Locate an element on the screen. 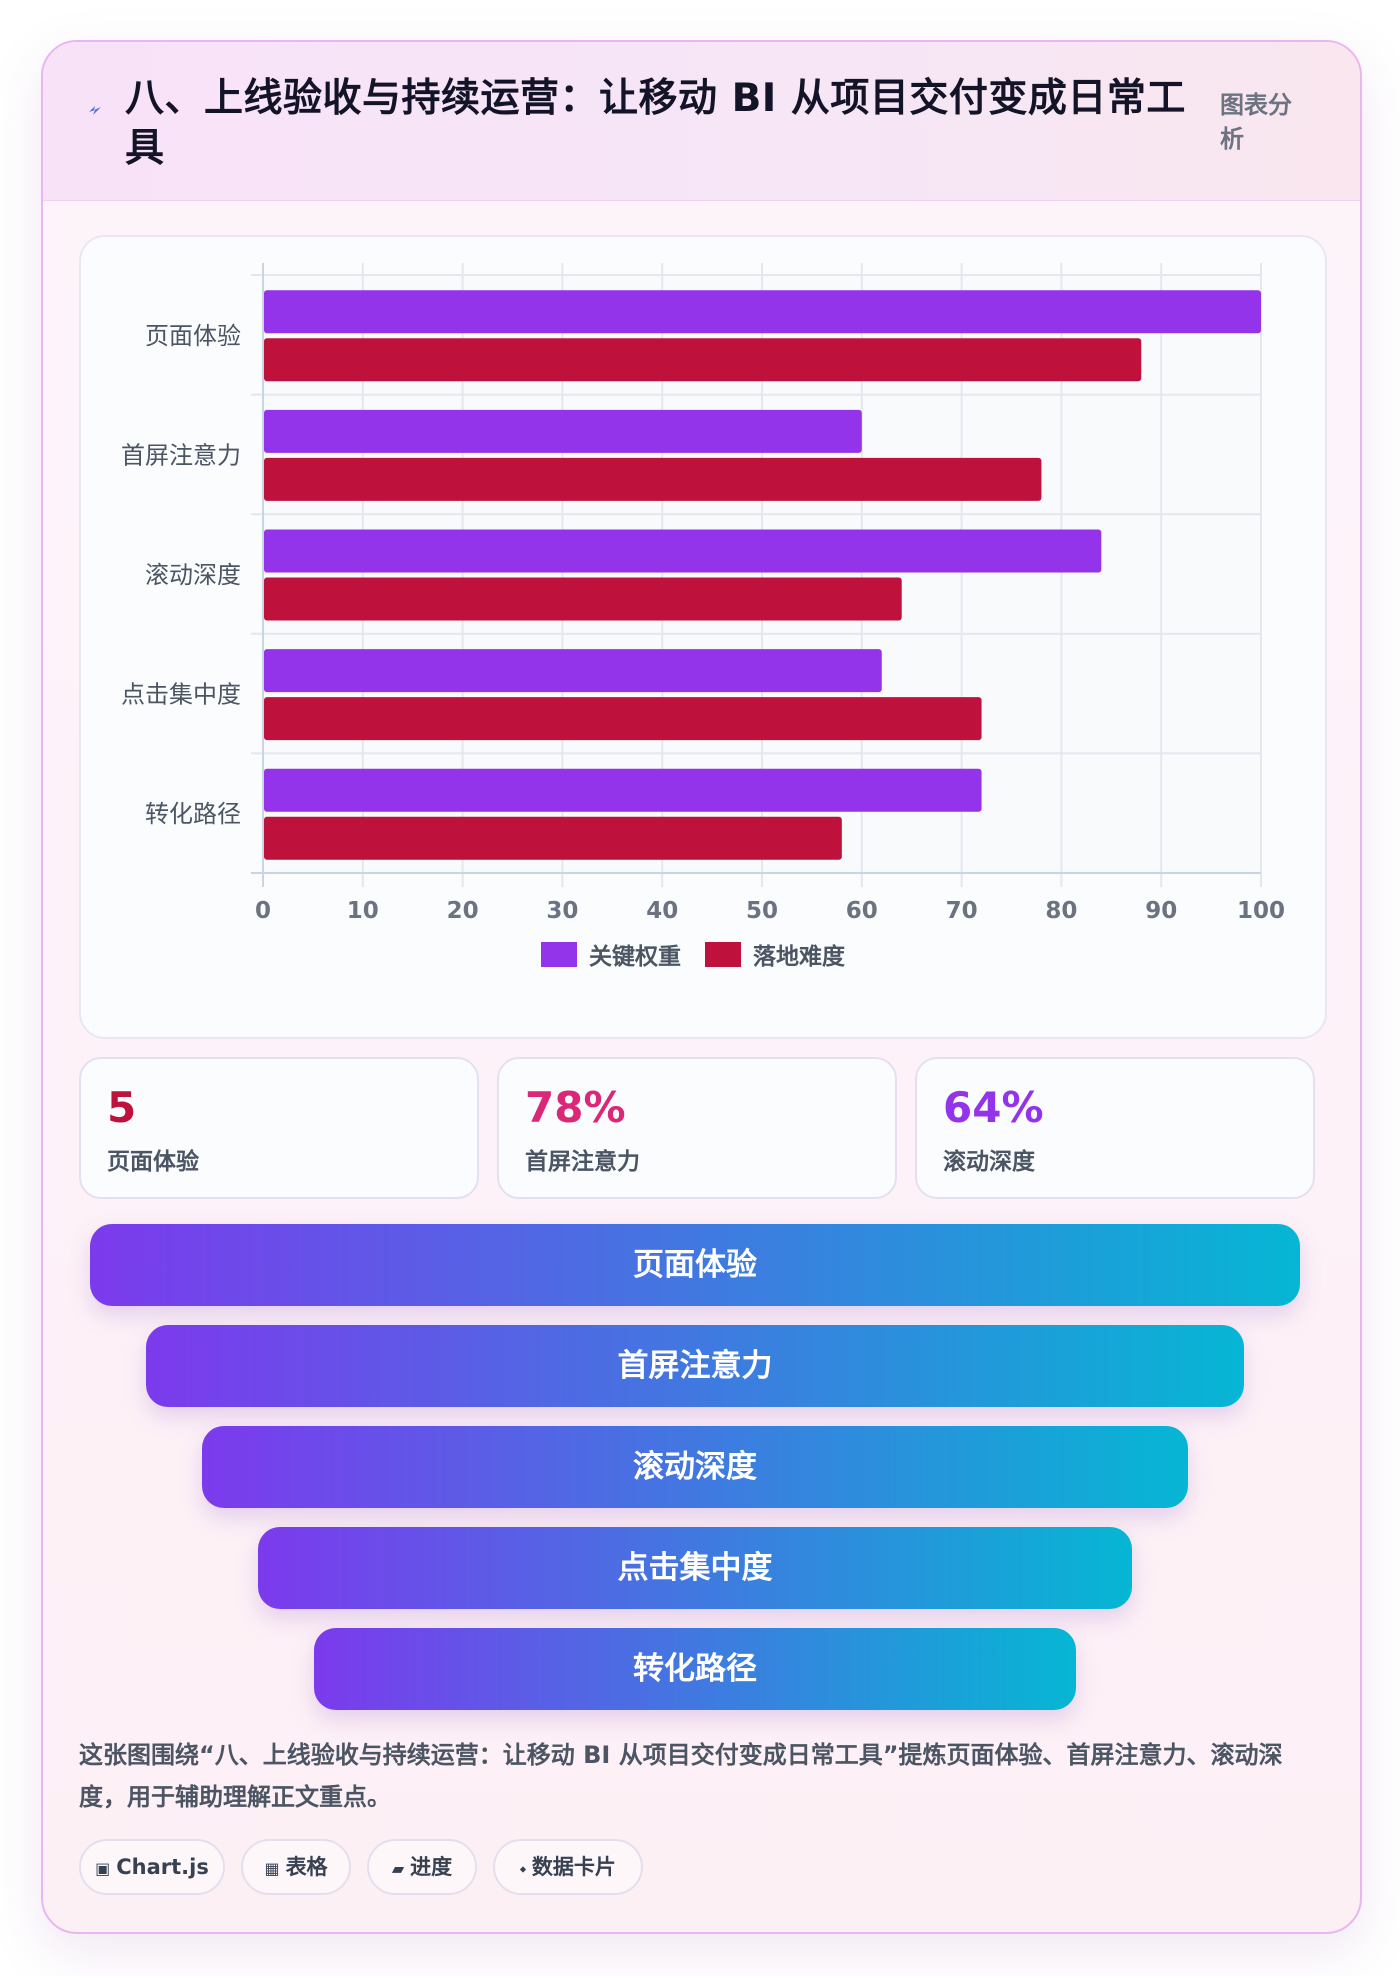  chip-table: ▦ 表格 is located at coordinates (296, 1867).